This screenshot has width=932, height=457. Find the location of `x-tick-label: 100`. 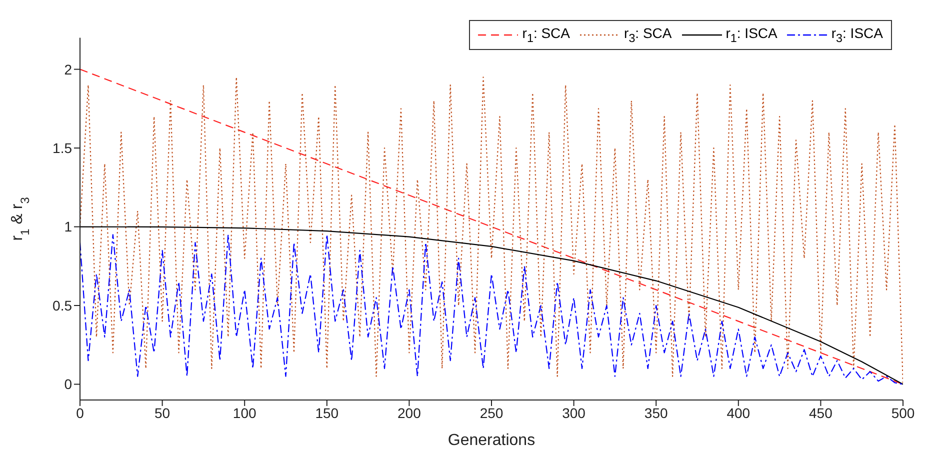

x-tick-label: 100 is located at coordinates (244, 412).